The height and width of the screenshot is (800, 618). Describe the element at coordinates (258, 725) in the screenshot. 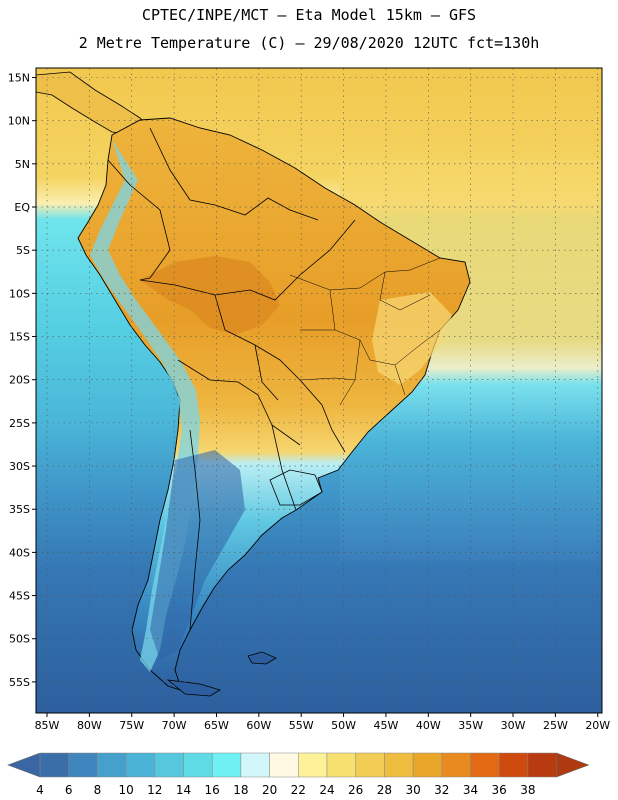

I see `lon-tick-label: 60W` at that location.